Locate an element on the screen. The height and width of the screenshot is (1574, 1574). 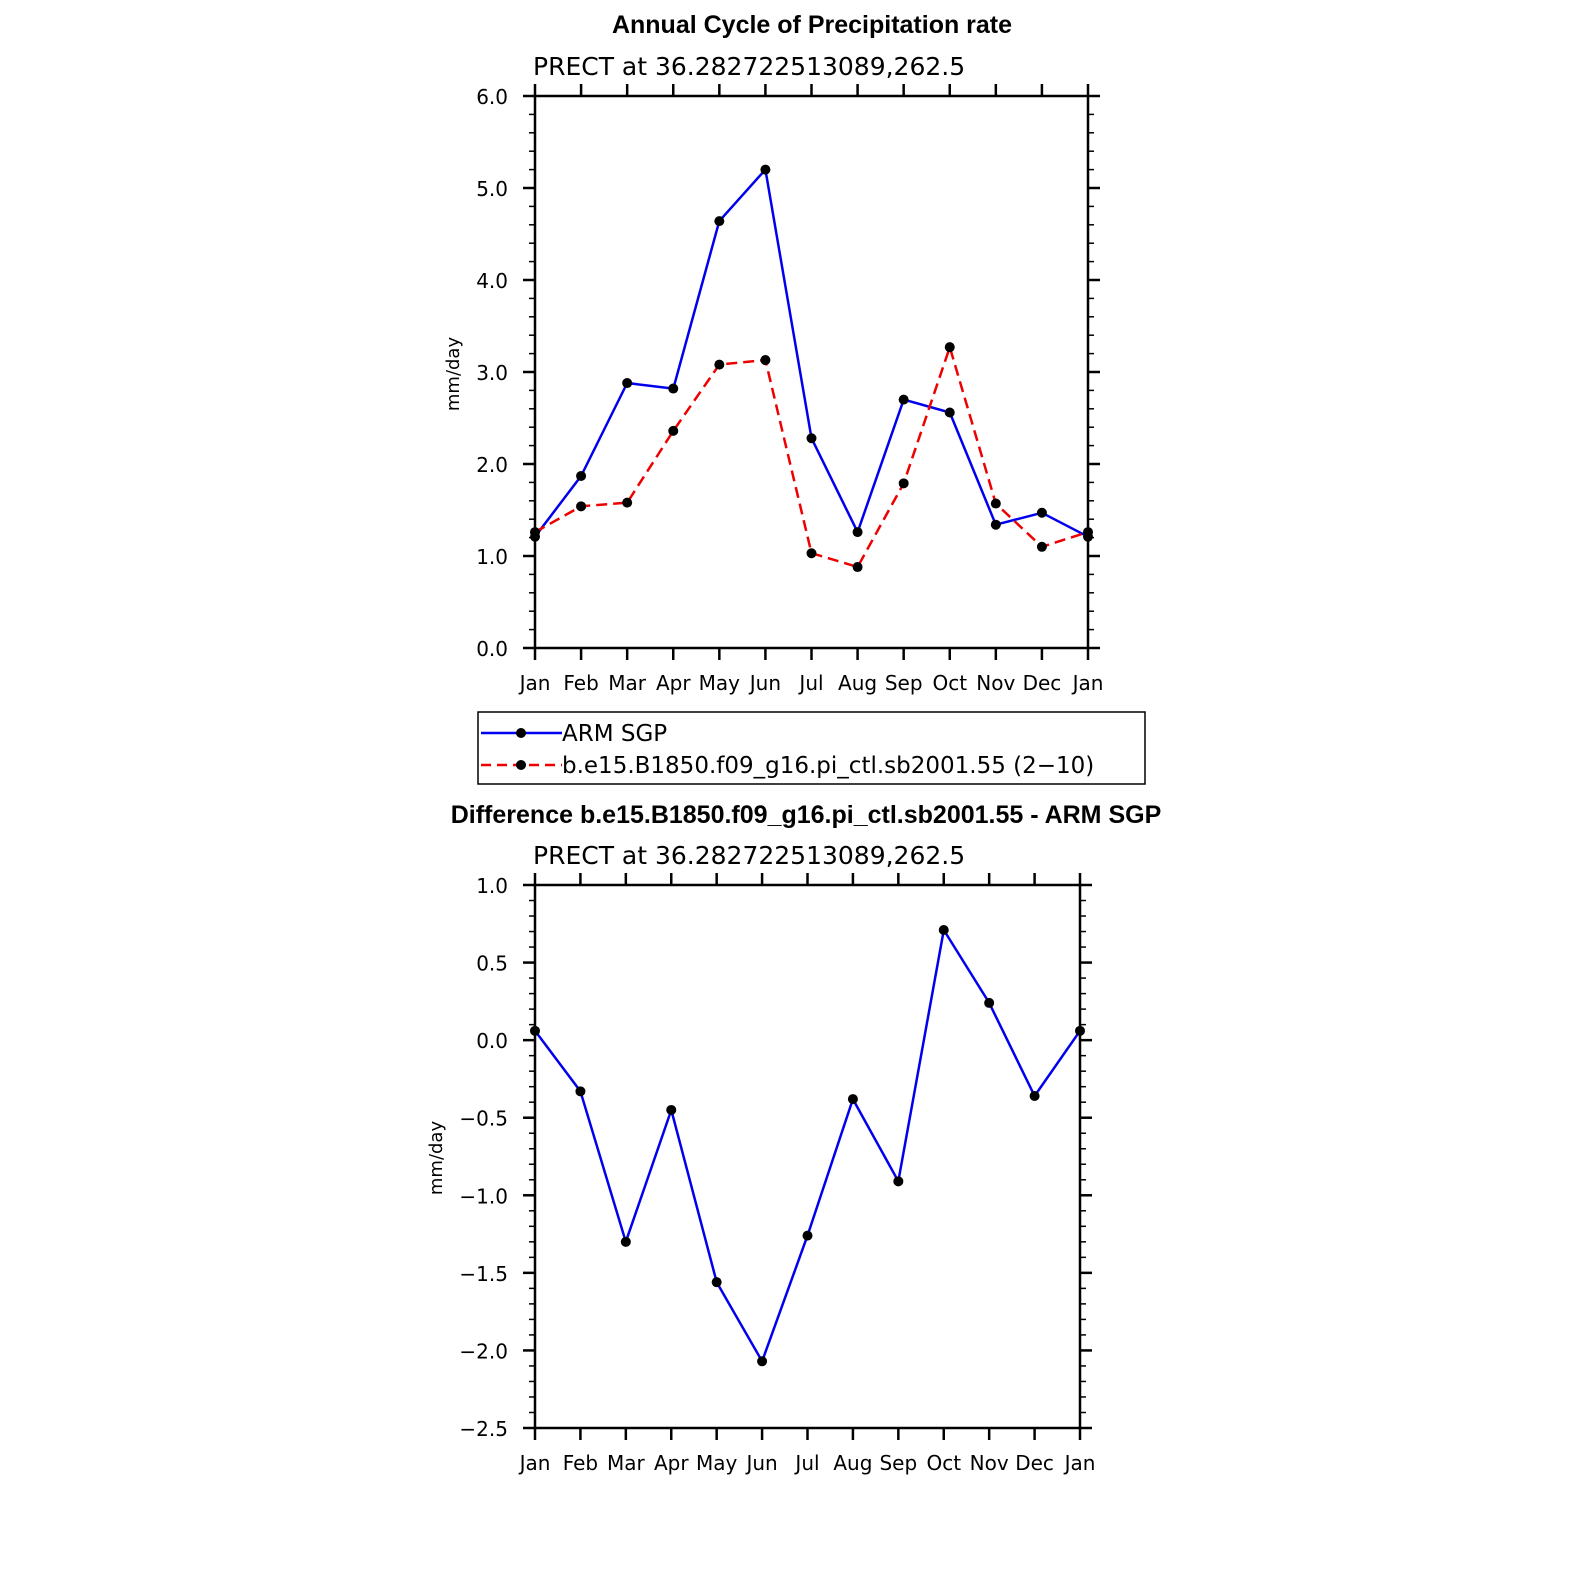
y-tick-label: 0.5 is located at coordinates (492, 964).